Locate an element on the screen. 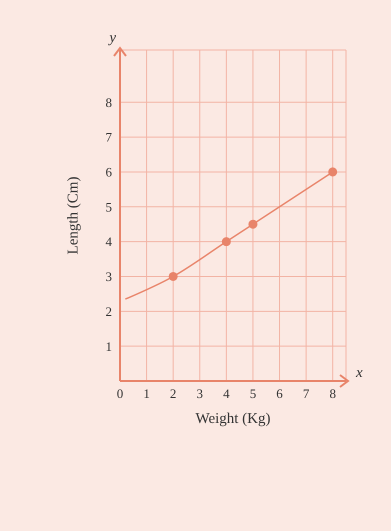 Image resolution: width=391 pixels, height=531 pixels. x-tick-label: 3 is located at coordinates (200, 394).